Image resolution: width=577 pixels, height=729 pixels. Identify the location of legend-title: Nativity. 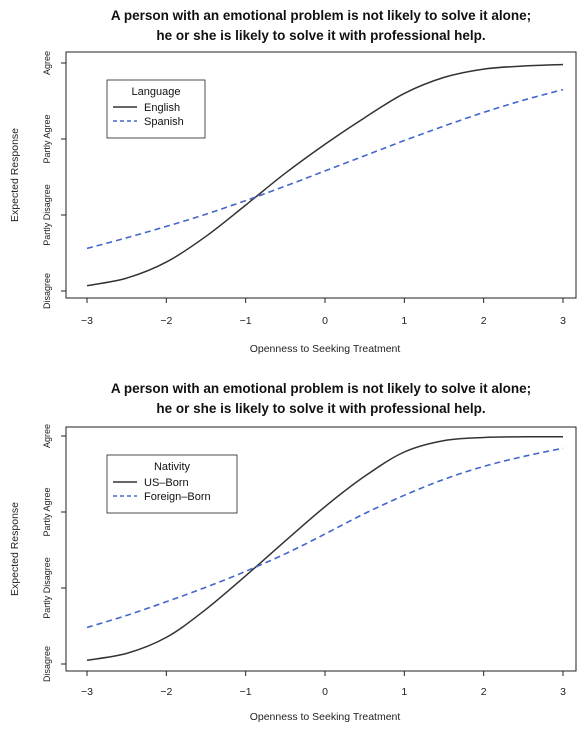
(172, 467).